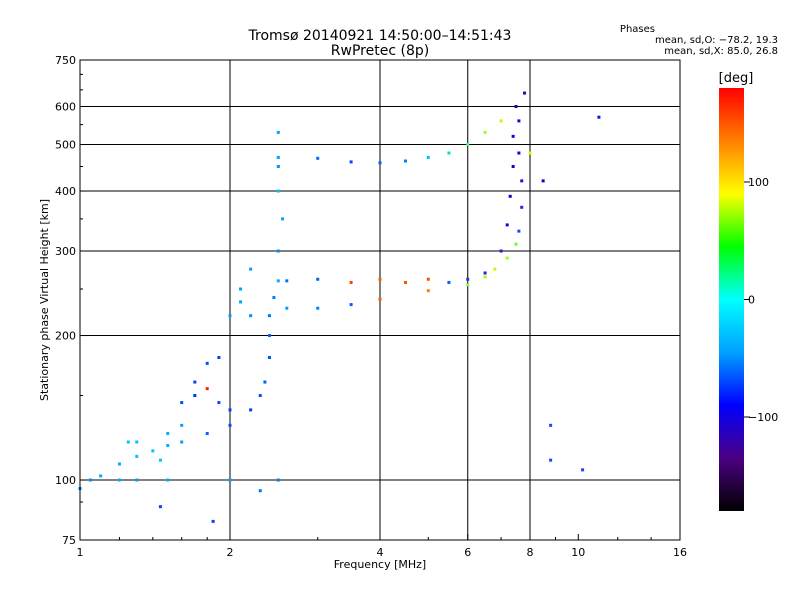 Image resolution: width=800 pixels, height=600 pixels. I want to click on y-ticks: 75 100 200 300 400 500 600 750, so click(70, 300).